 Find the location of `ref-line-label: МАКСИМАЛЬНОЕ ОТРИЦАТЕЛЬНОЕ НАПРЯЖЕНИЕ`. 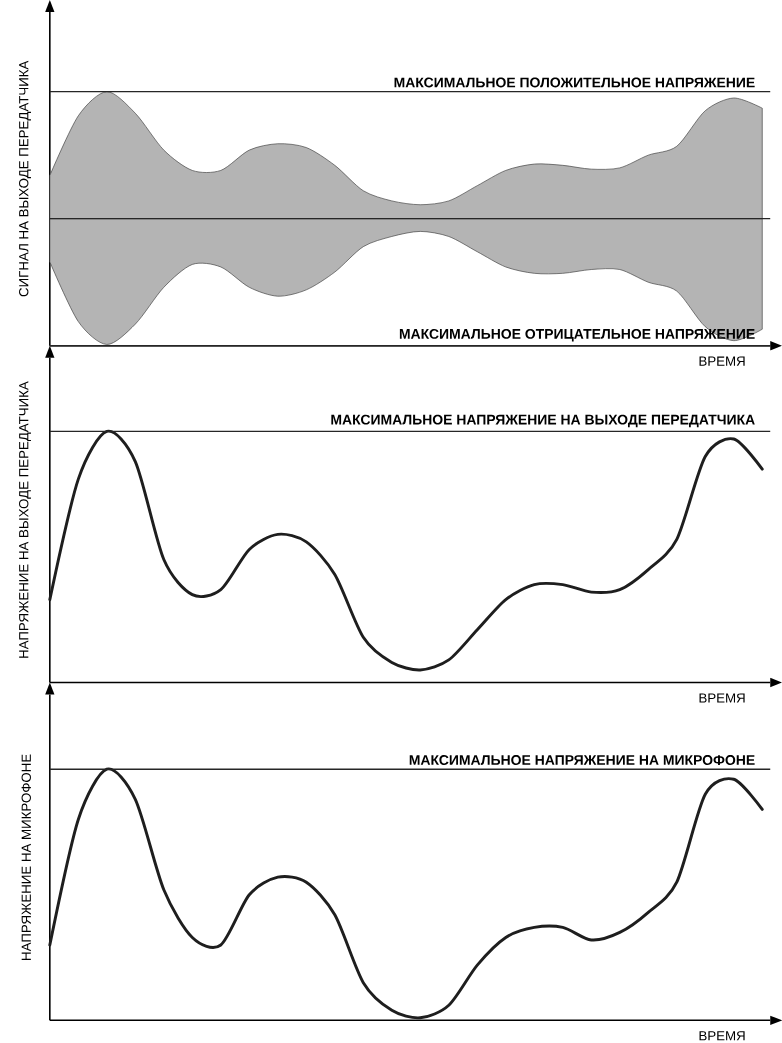

ref-line-label: МАКСИМАЛЬНОЕ ОТРИЦАТЕЛЬНОЕ НАПРЯЖЕНИЕ is located at coordinates (577, 335).